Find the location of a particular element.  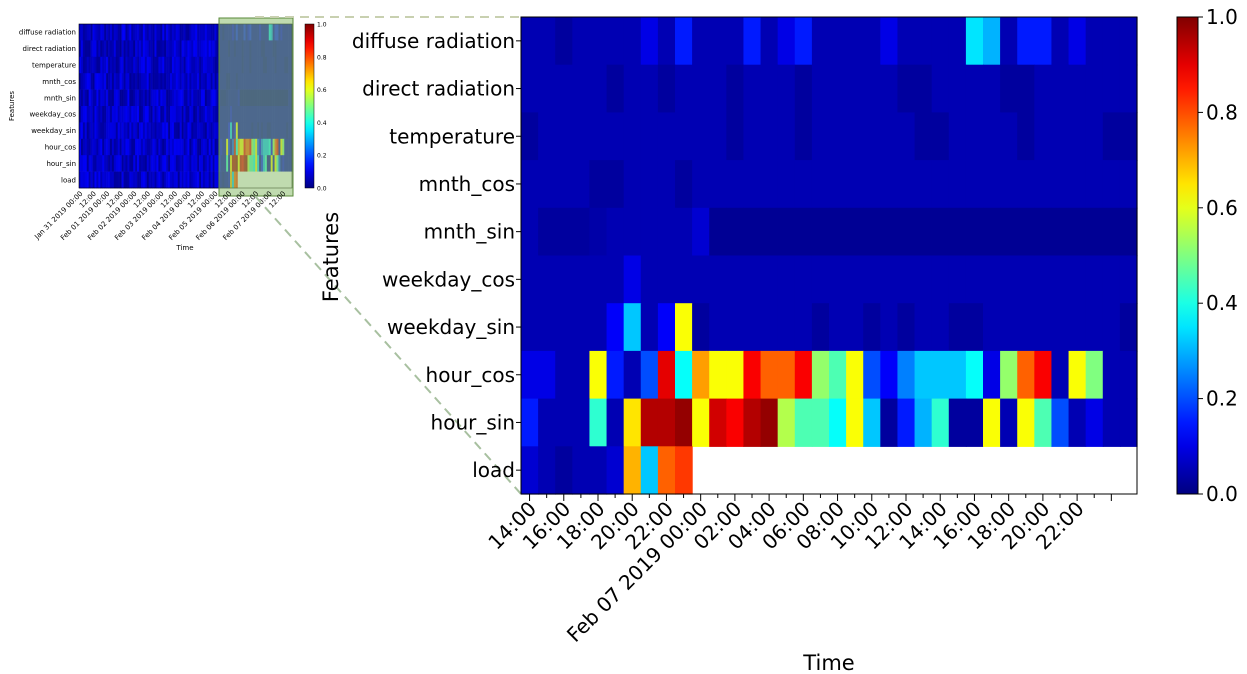

colorbar-tick-label: 1.0 is located at coordinates (1222, 17).